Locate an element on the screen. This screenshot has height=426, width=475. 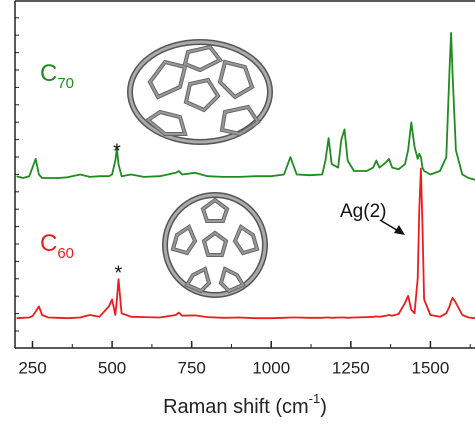
series-label: C70 is located at coordinates (57, 76).